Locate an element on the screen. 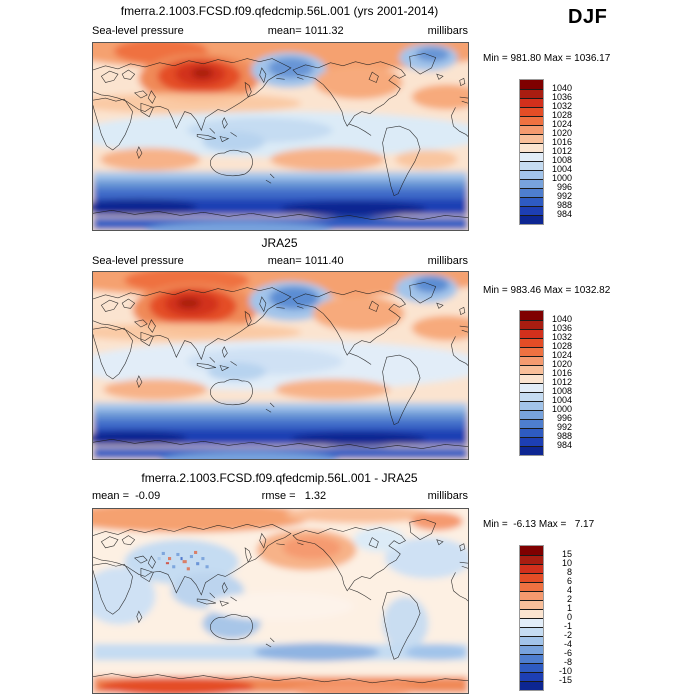 This screenshot has height=700, width=700. colorbar-tick-label: 1004 is located at coordinates (561, 168).